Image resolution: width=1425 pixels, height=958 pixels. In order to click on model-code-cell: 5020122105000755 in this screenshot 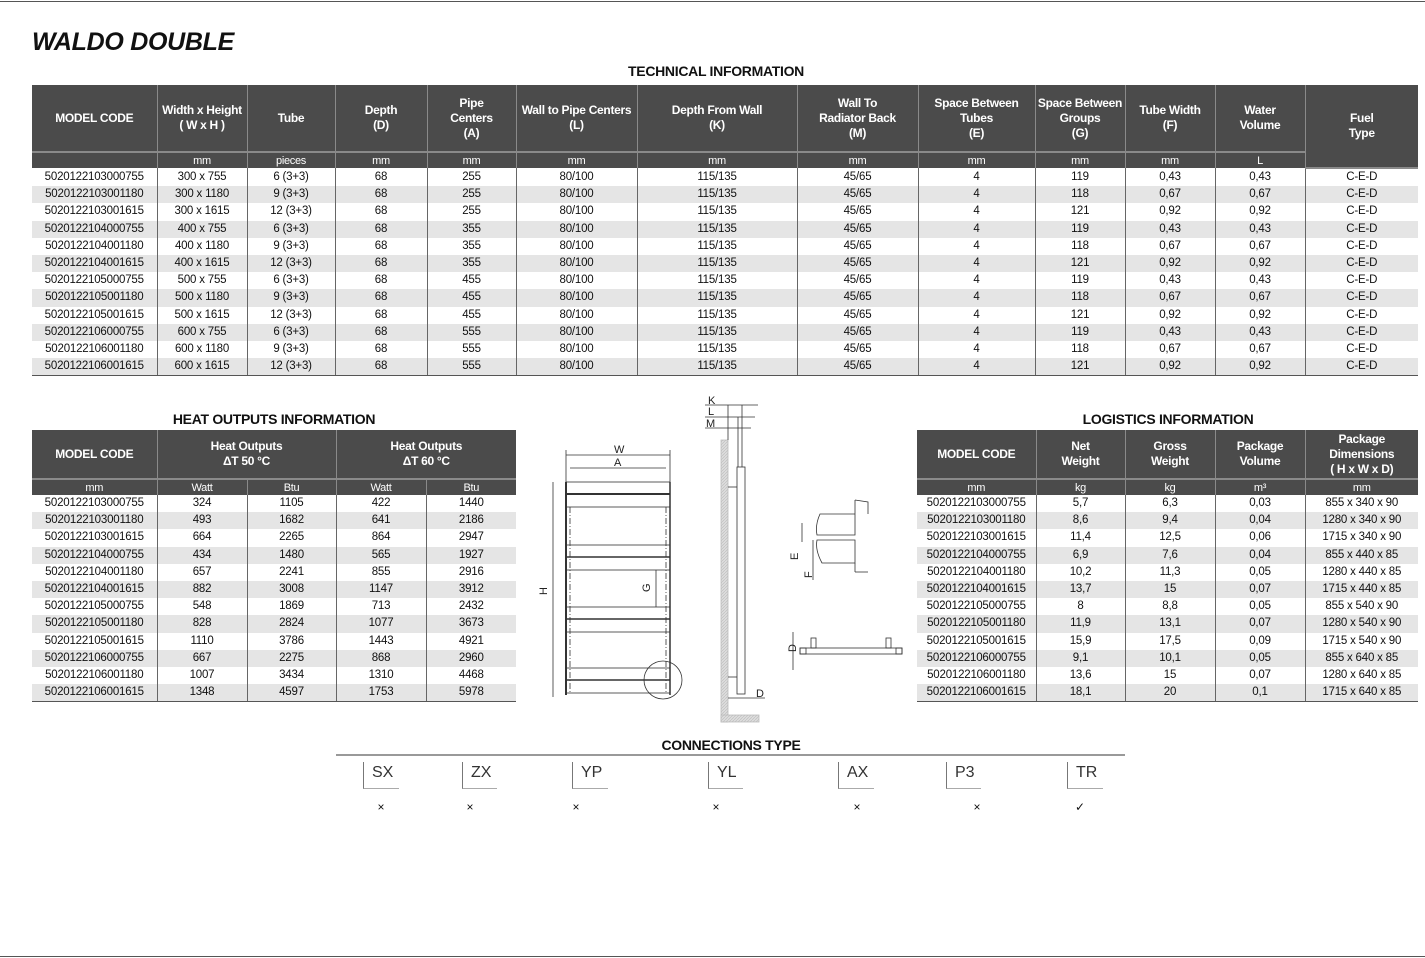, I will do `click(976, 606)`.